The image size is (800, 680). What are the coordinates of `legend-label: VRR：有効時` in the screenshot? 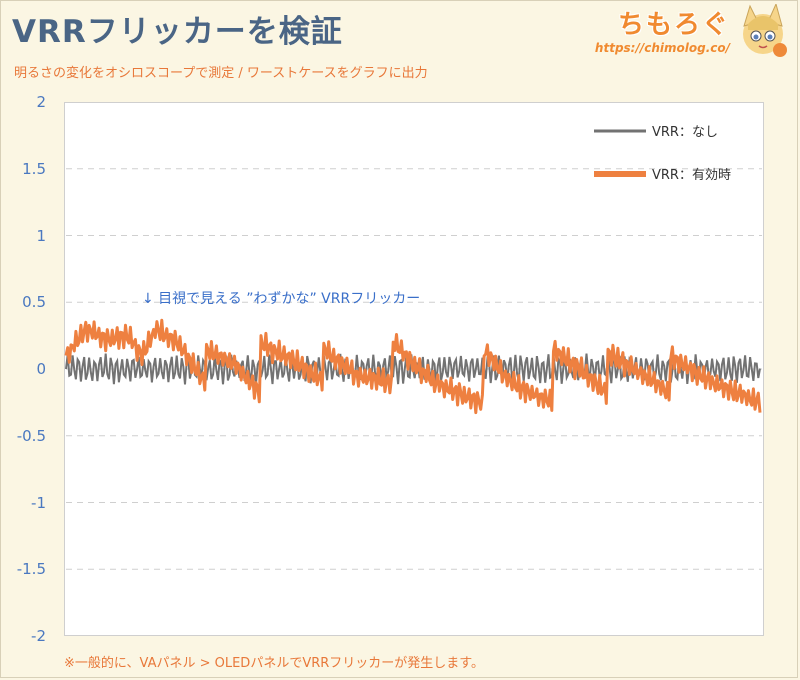 It's located at (691, 175).